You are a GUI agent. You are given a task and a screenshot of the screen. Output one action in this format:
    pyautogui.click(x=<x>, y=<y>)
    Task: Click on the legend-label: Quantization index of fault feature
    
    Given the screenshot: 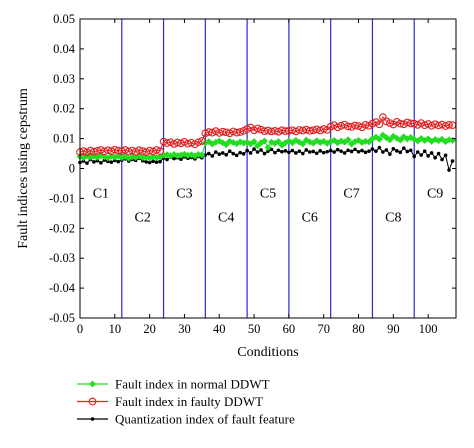 What is the action you would take?
    pyautogui.click(x=205, y=419)
    